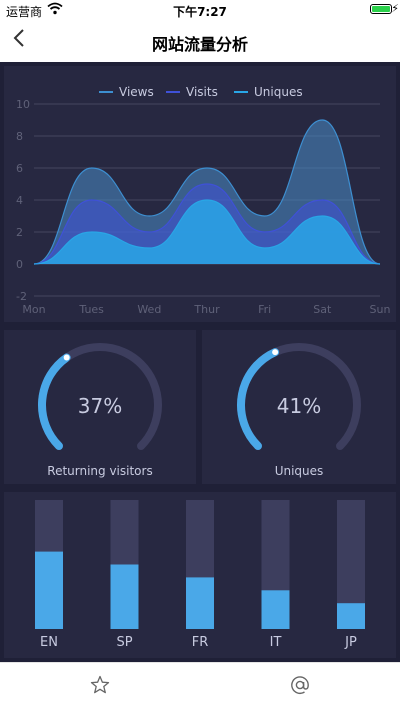  I want to click on x-tick-label: Wed, so click(149, 309).